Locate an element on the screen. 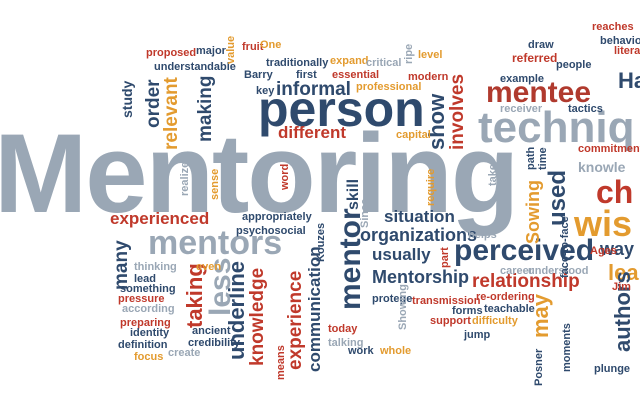 The width and height of the screenshot is (640, 420). word-capital: capital is located at coordinates (413, 135).